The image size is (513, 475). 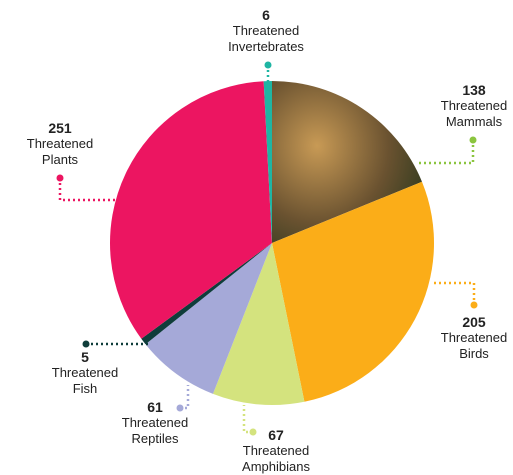 I want to click on slice-label: 251 Threatened Plants, so click(x=60, y=144).